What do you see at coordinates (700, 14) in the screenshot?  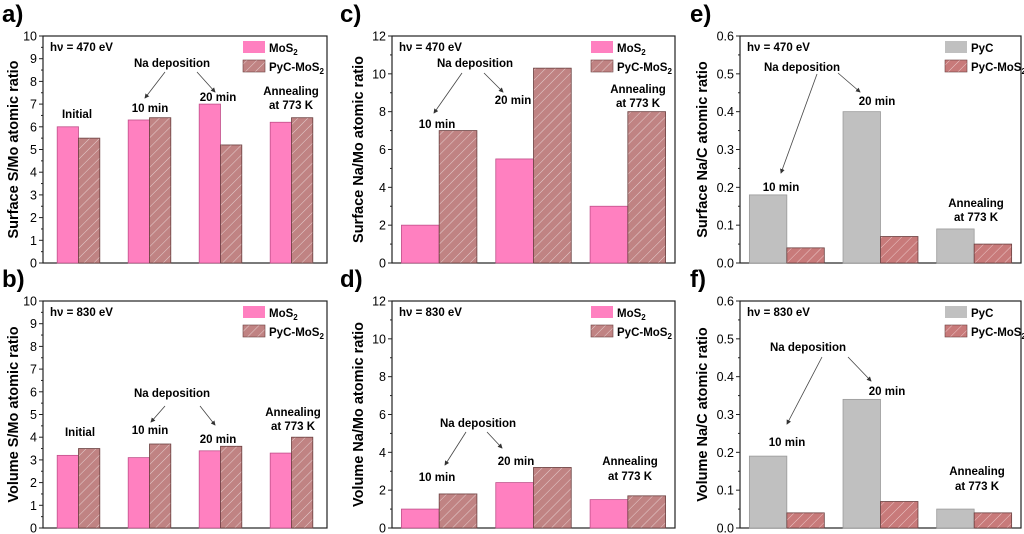 I see `panel-label: e)` at bounding box center [700, 14].